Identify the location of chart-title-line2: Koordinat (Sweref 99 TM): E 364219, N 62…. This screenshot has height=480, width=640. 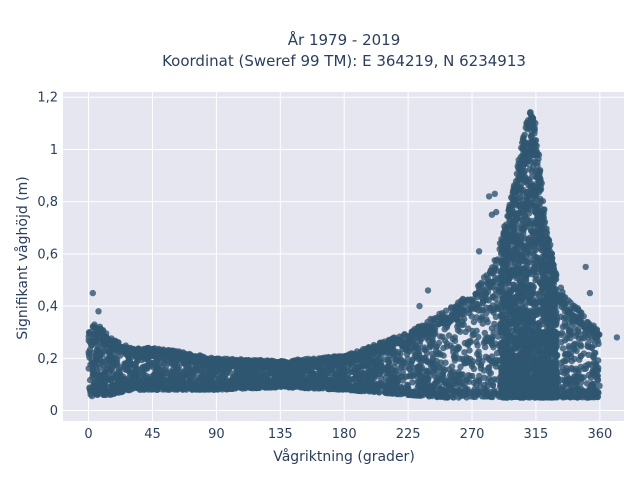
(344, 61).